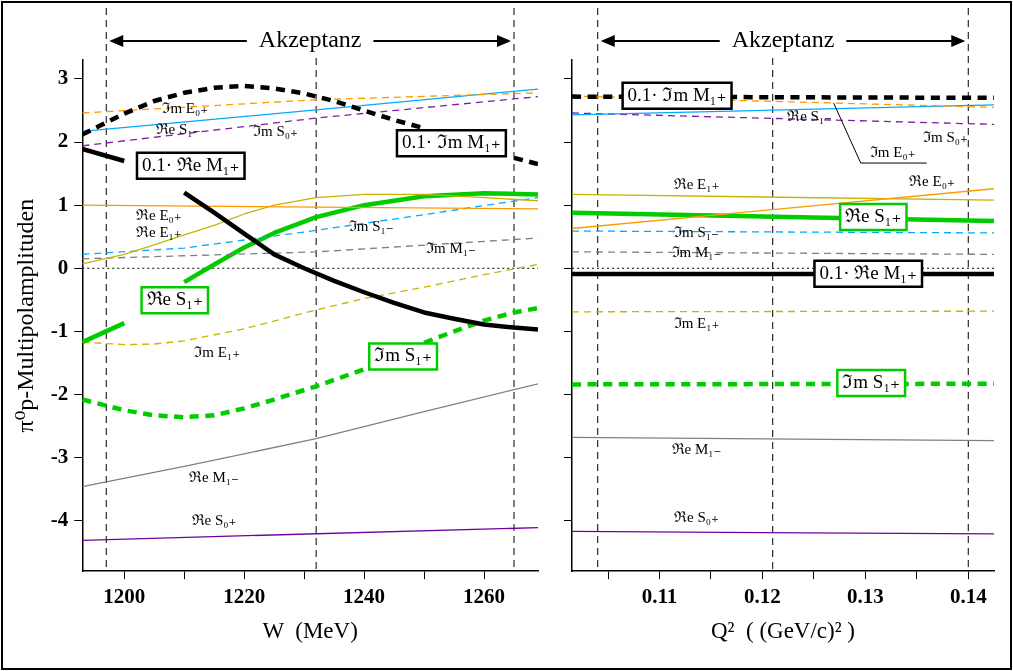 This screenshot has height=671, width=1013. What do you see at coordinates (63, 140) in the screenshot?
I see `y-tick-label: 2` at bounding box center [63, 140].